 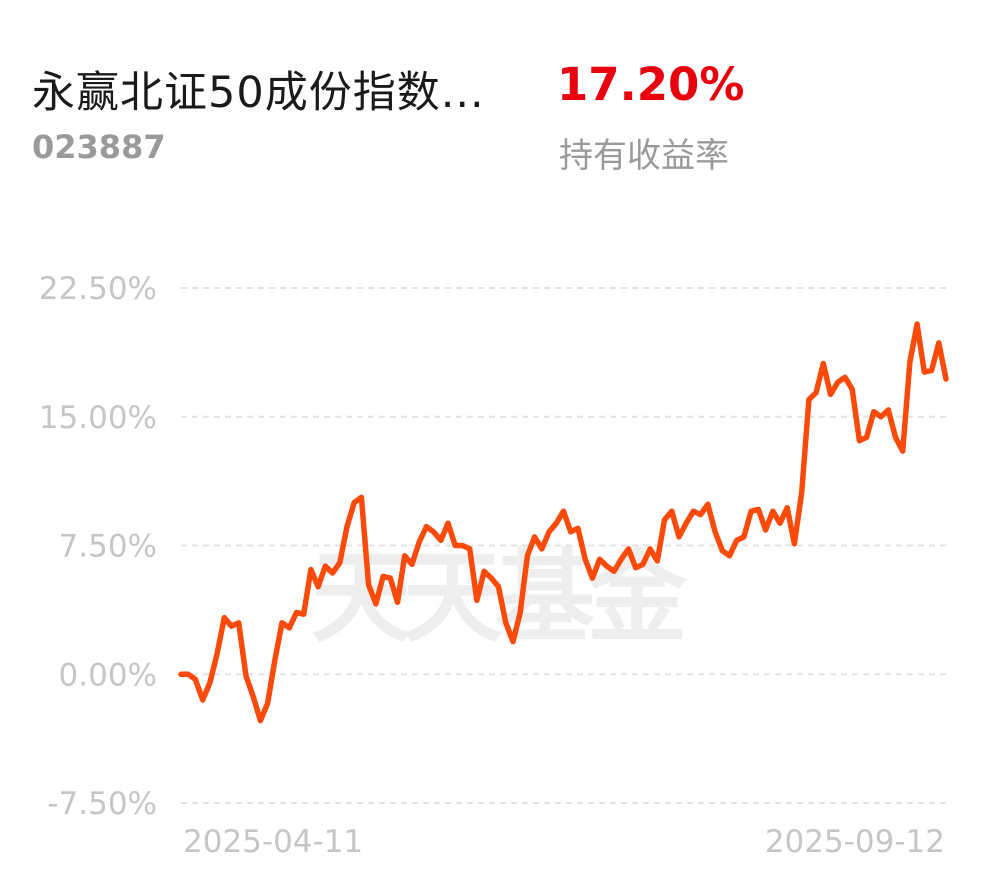 I want to click on y-tick-label: 0.00%, so click(x=108, y=675).